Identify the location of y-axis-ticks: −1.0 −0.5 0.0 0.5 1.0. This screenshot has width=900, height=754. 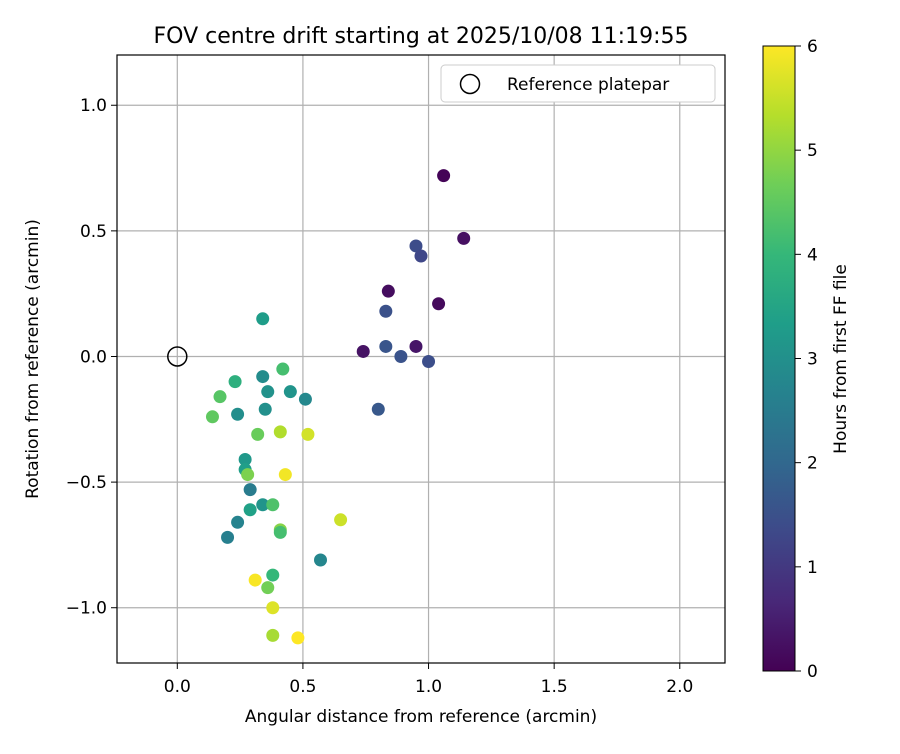
(91, 357).